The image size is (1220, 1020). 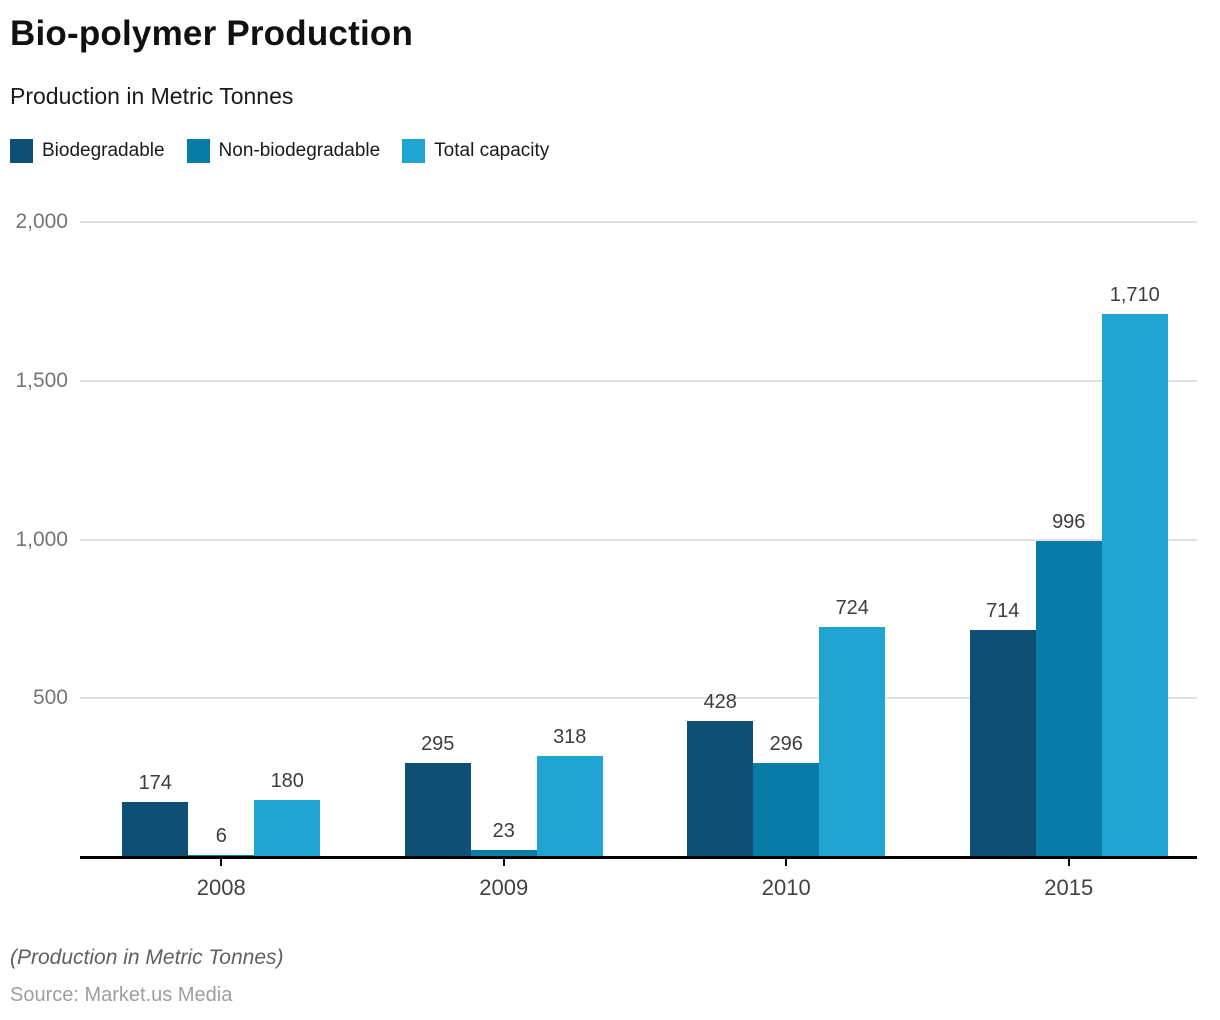 I want to click on bar-2009-biodegradable, so click(x=437, y=810).